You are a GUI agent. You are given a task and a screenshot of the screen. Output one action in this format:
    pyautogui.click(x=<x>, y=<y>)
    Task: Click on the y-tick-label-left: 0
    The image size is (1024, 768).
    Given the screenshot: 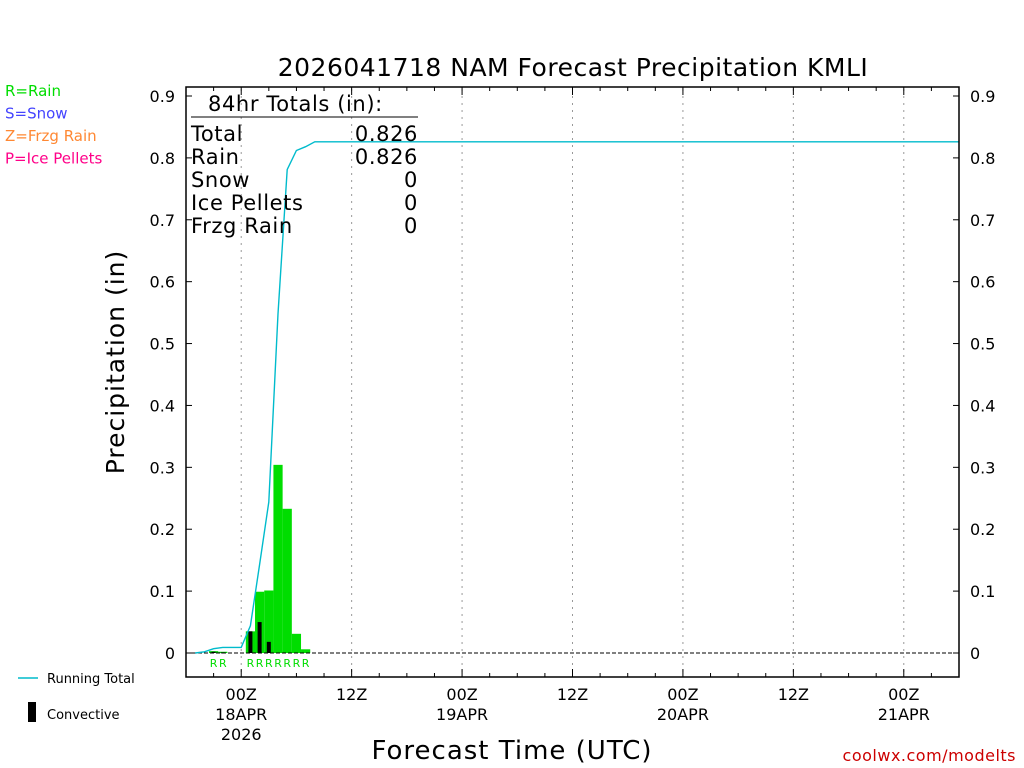 What is the action you would take?
    pyautogui.click(x=170, y=653)
    